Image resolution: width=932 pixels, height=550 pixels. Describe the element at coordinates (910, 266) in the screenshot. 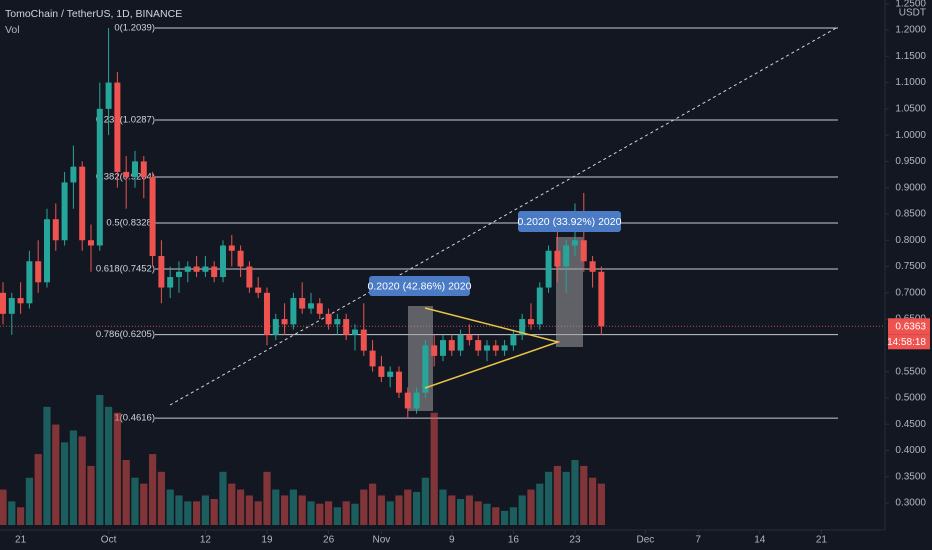

I see `y-tick-label: 0.7500` at that location.